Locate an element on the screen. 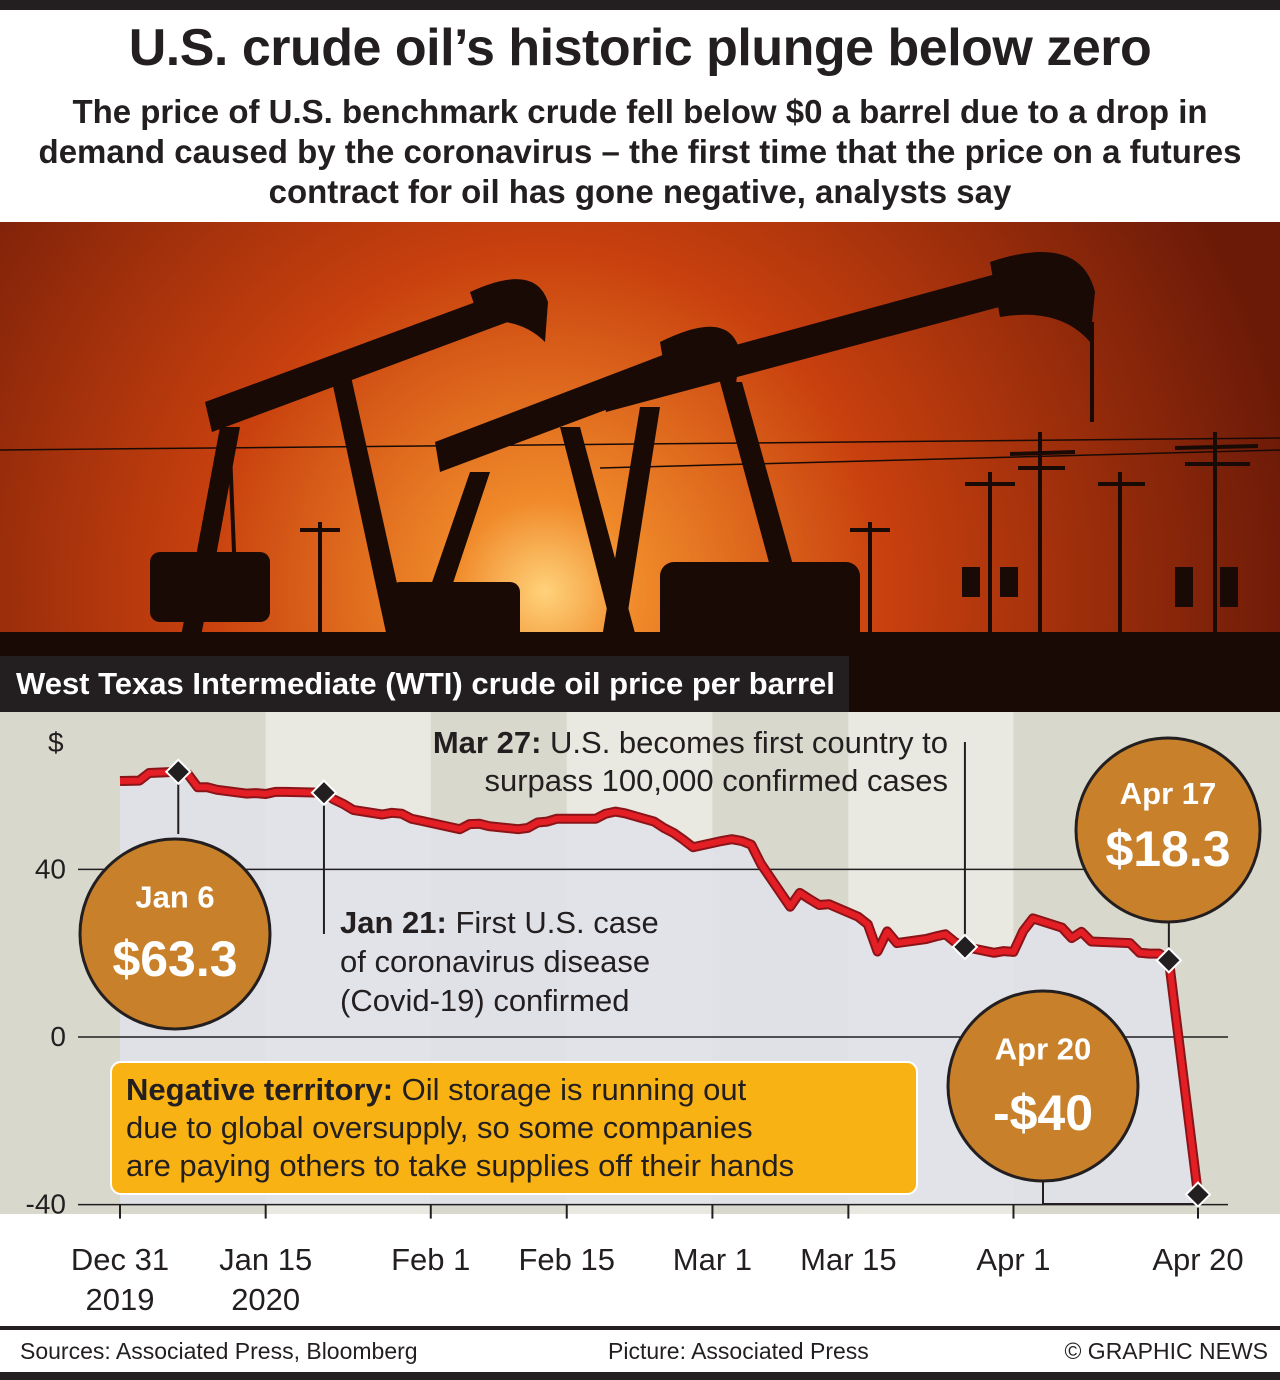 Image resolution: width=1280 pixels, height=1380 pixels. x-tick-label: Feb 15 is located at coordinates (566, 1259).